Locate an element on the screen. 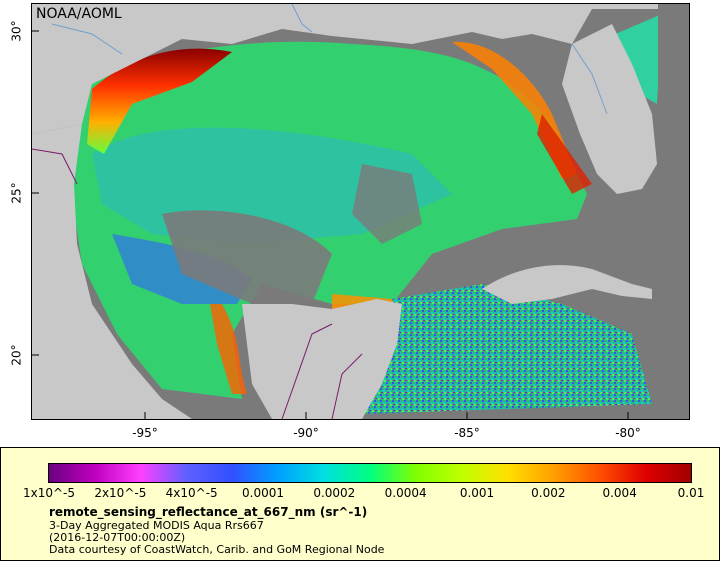 This screenshot has height=561, width=720. credit-label: NOAA/AOML is located at coordinates (79, 14).